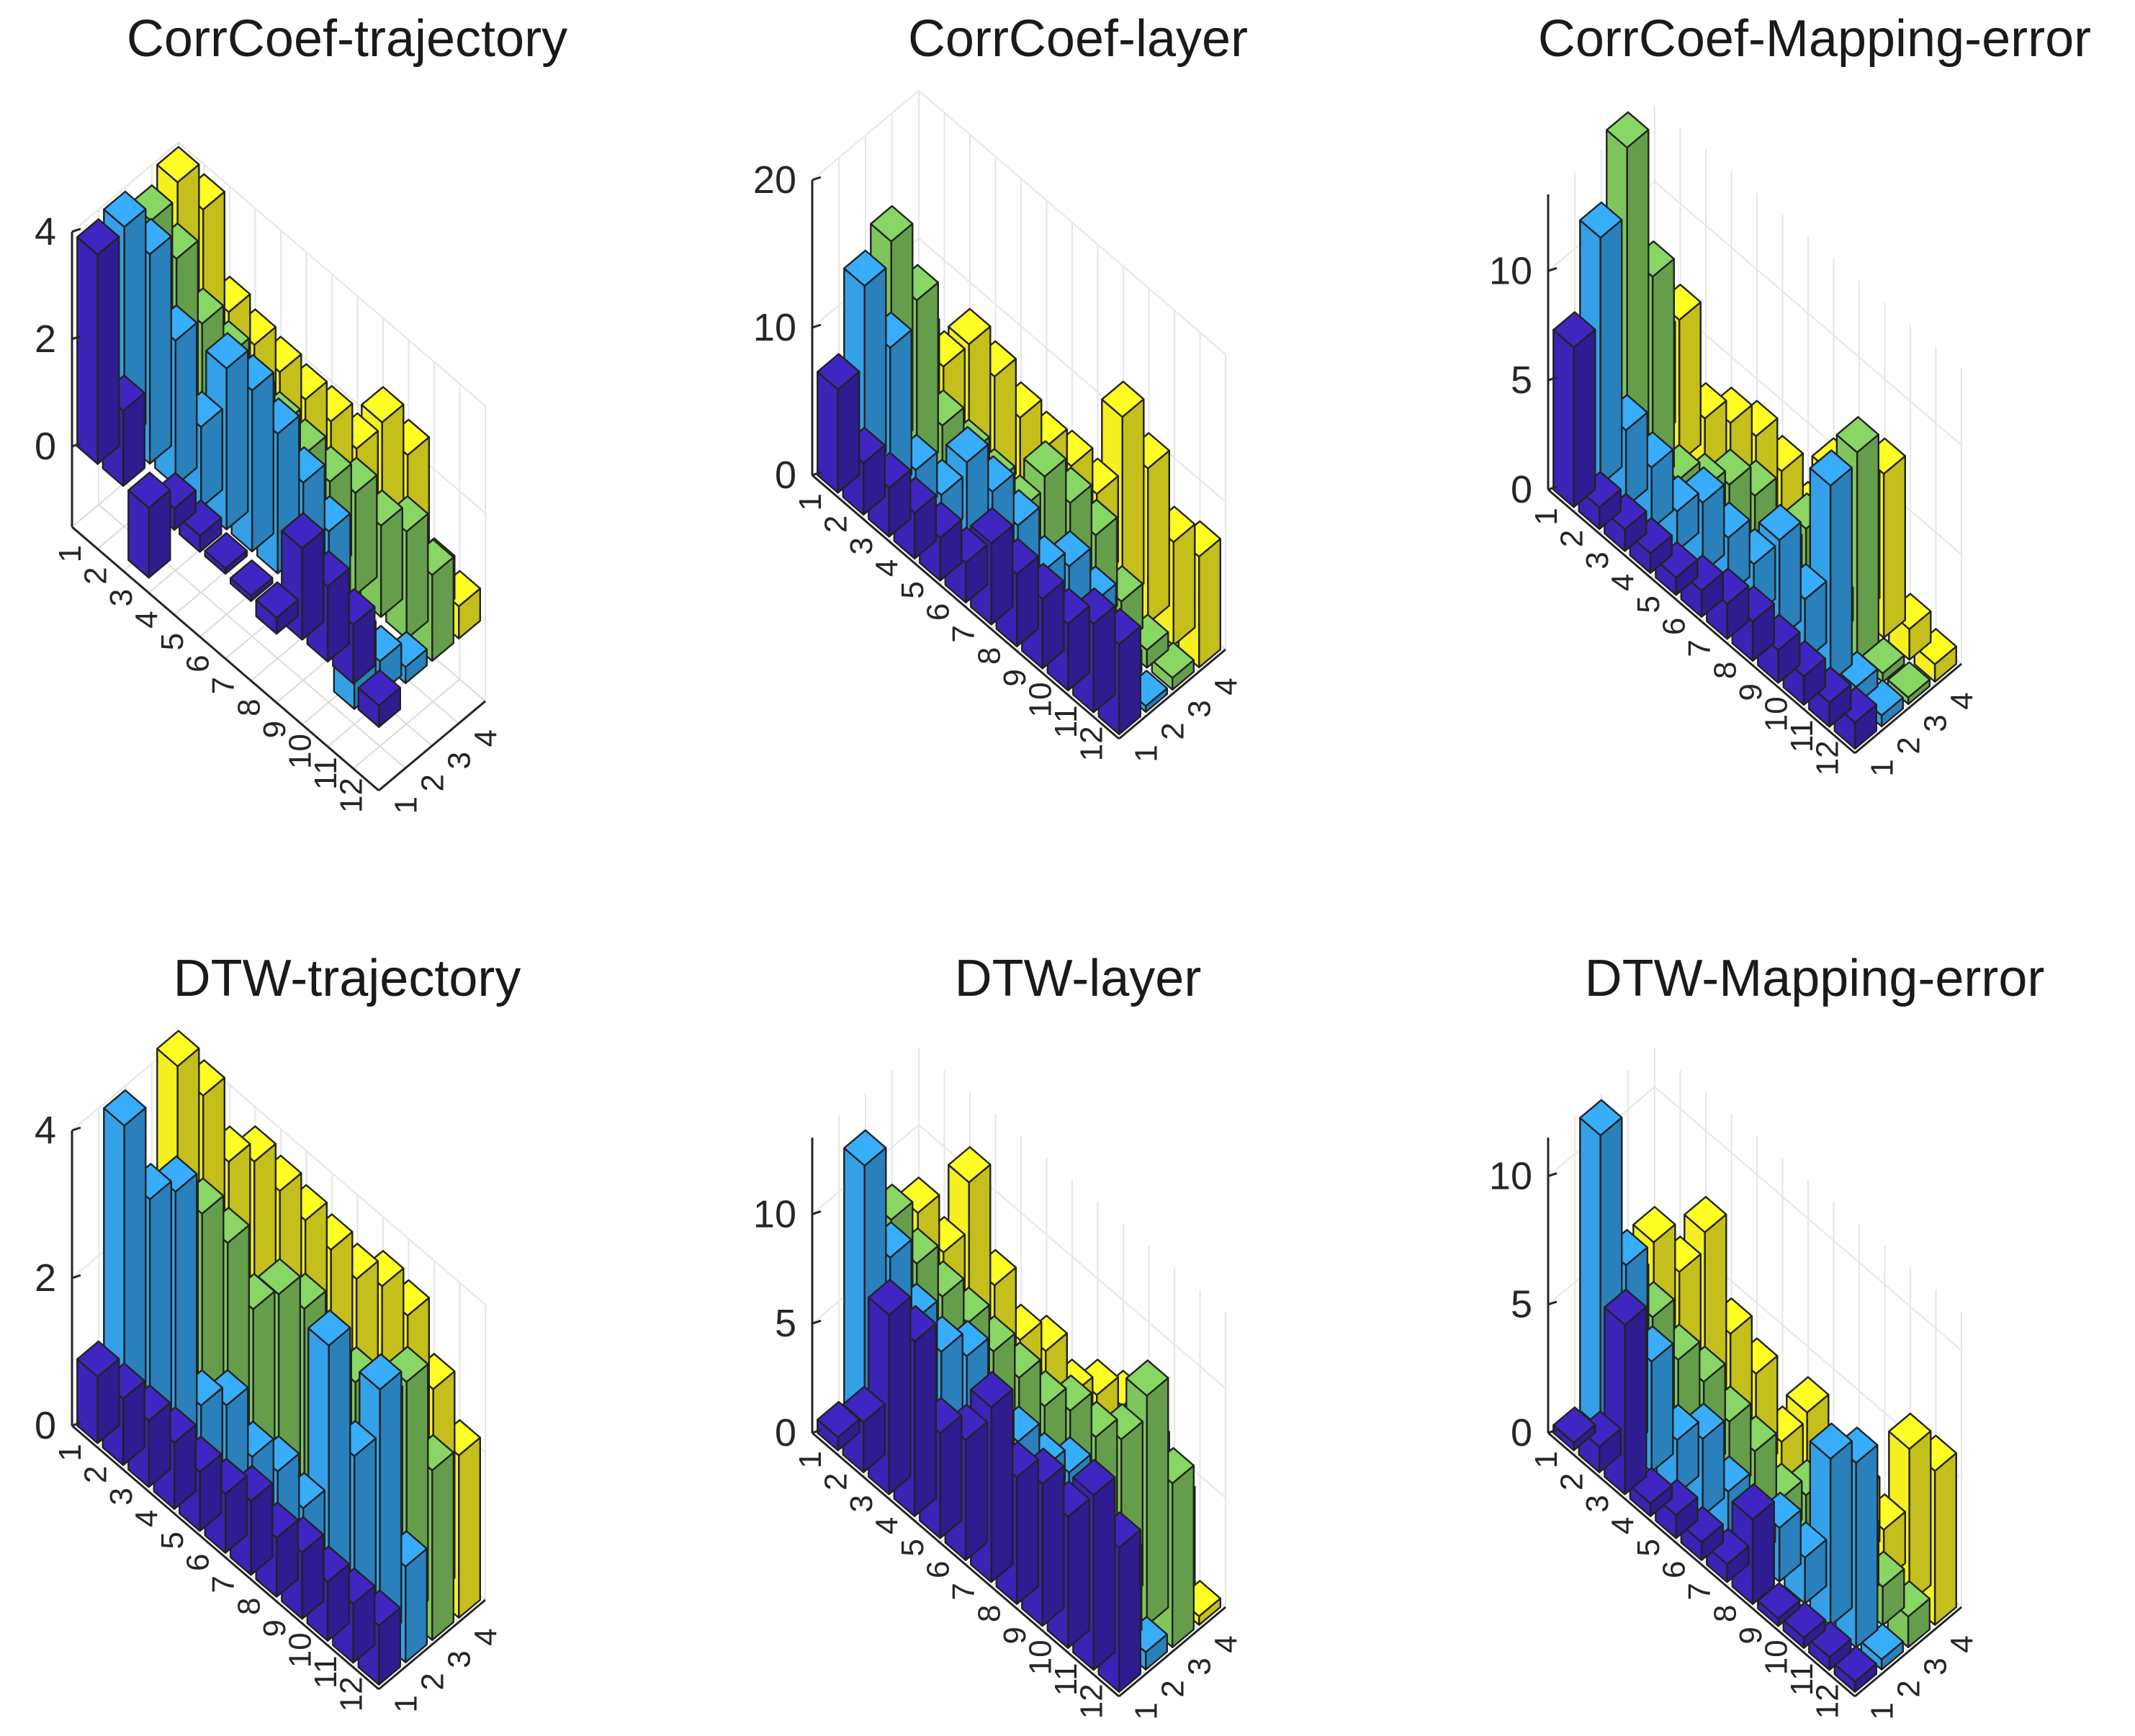  I want to click on z-tick-label: 10, so click(1510, 1175).